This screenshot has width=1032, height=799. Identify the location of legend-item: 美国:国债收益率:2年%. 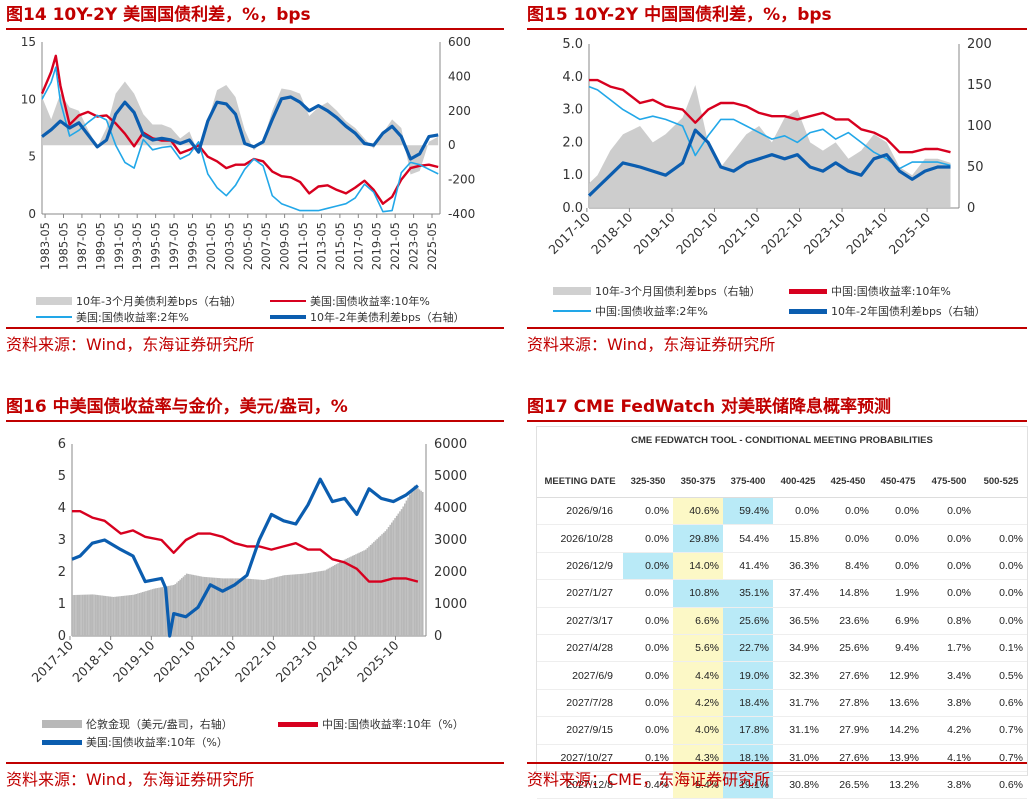
(112, 317).